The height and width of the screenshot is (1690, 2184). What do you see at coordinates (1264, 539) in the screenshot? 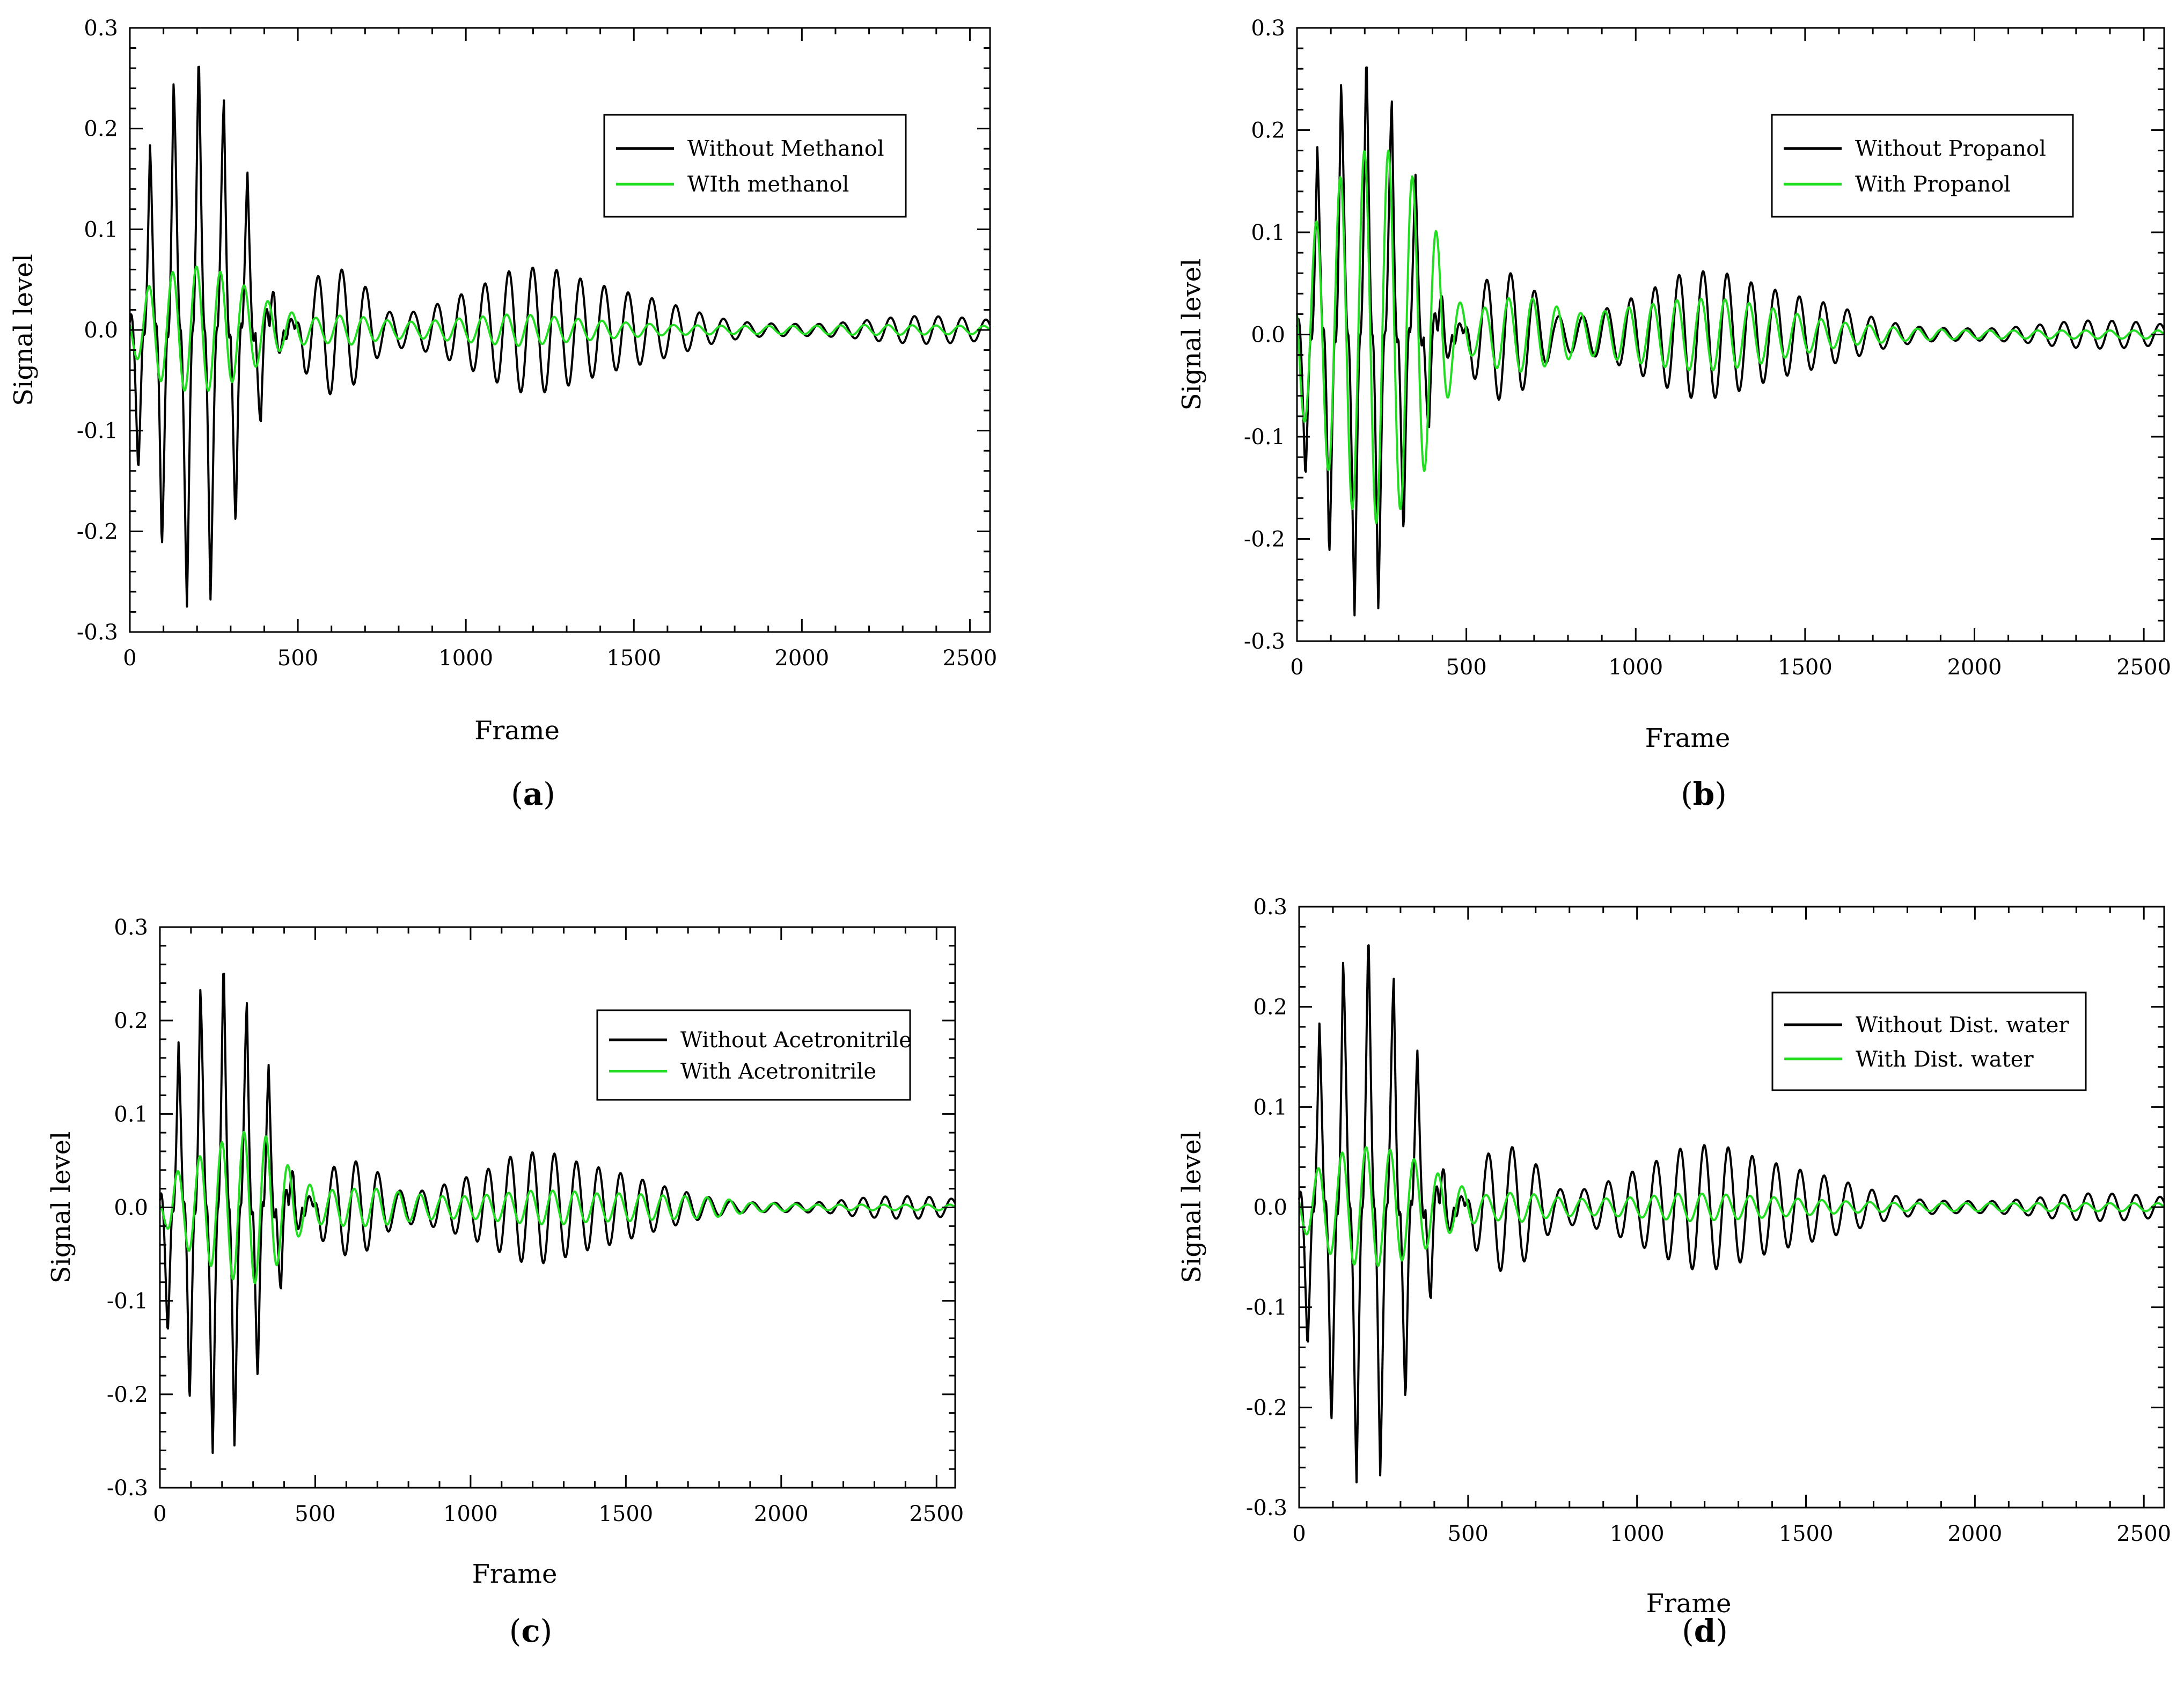
I see `y-tick-label-b: -0.2` at bounding box center [1264, 539].